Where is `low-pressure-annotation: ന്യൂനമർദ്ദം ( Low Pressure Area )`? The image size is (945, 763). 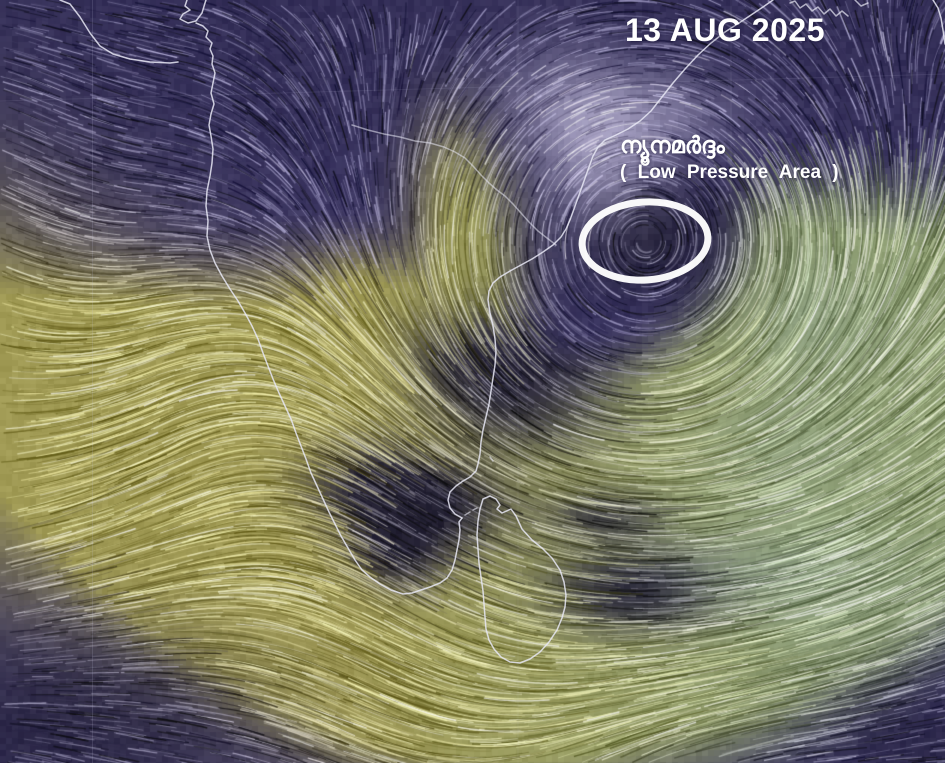
low-pressure-annotation: ന്യൂനമർദ്ദം ( Low Pressure Area ) is located at coordinates (729, 158).